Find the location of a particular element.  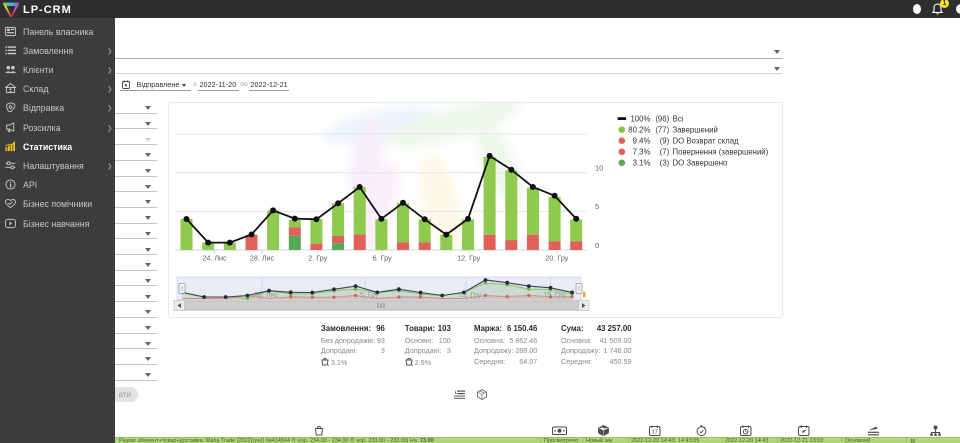

svg-text: 100% is located at coordinates (640, 118).